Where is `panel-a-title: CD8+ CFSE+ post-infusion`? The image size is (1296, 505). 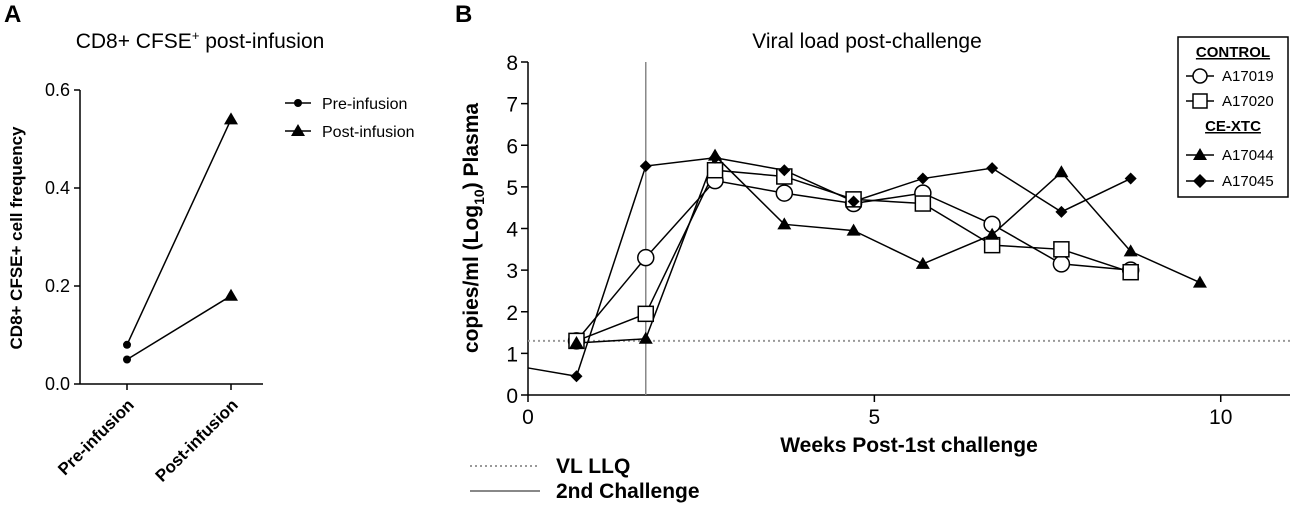
panel-a-title: CD8+ CFSE+ post-infusion is located at coordinates (200, 40).